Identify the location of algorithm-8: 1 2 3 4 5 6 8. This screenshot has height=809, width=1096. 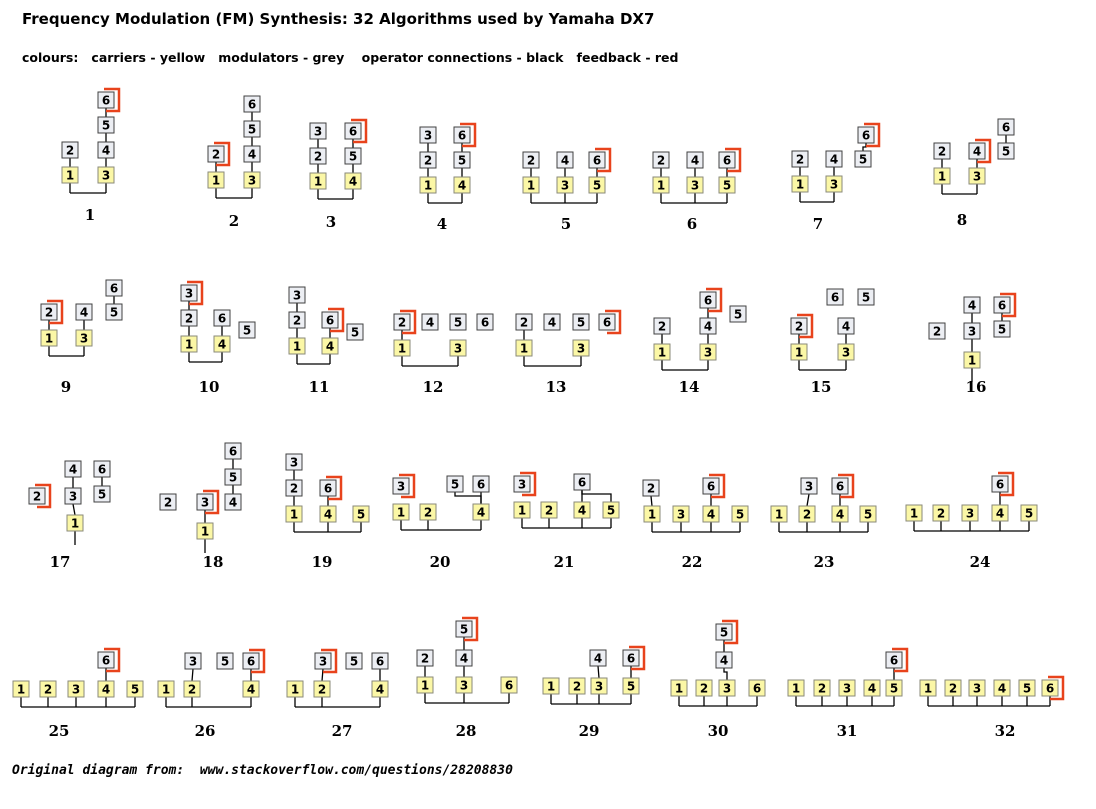
(974, 173).